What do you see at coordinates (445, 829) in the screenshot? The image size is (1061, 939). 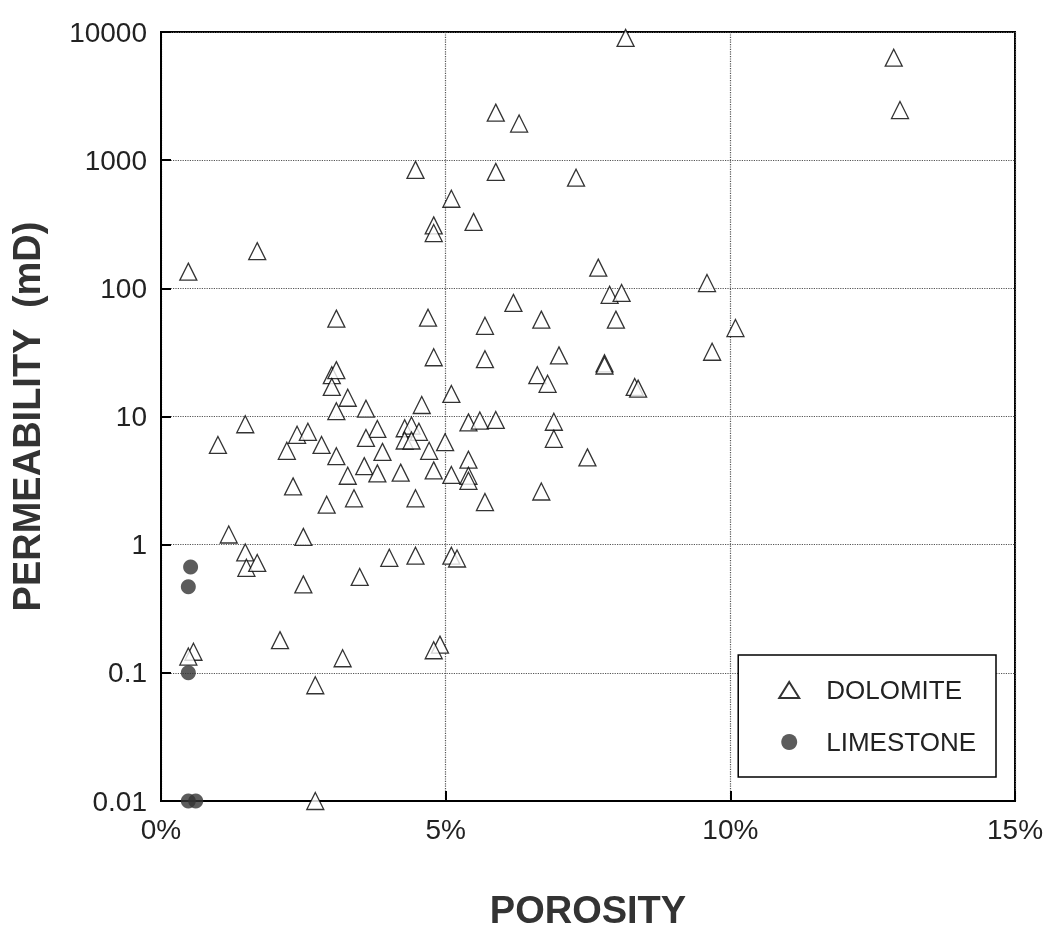 I see `x-tick-label: 5%` at bounding box center [445, 829].